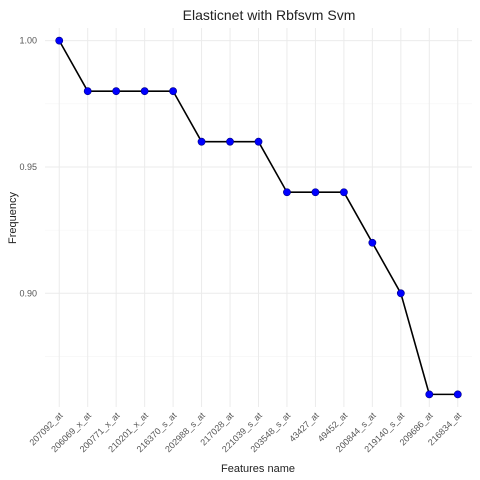 This screenshot has width=480, height=480. Describe the element at coordinates (28, 41) in the screenshot. I see `y-tick-label: 1.00` at that location.